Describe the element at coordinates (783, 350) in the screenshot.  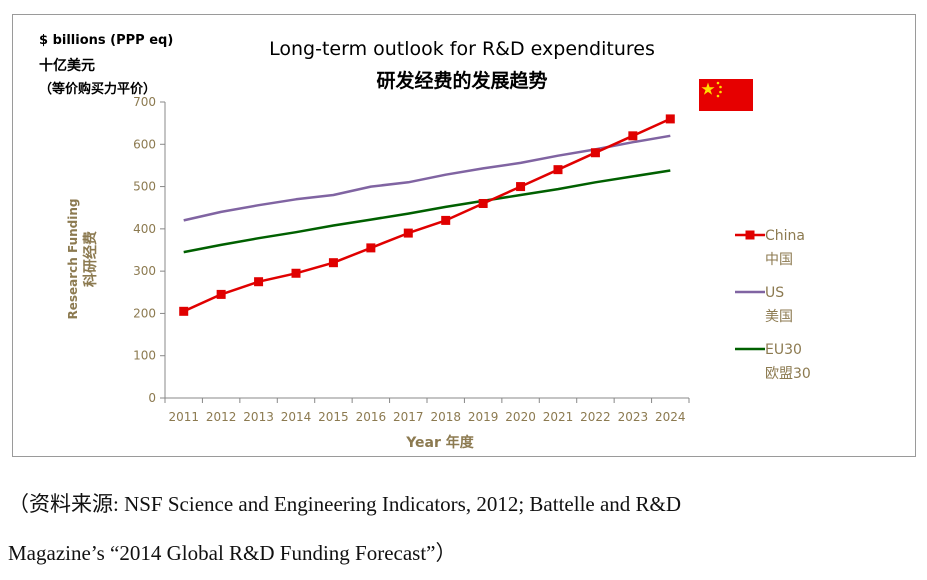
I see `legend-label-eu30: EU30` at that location.